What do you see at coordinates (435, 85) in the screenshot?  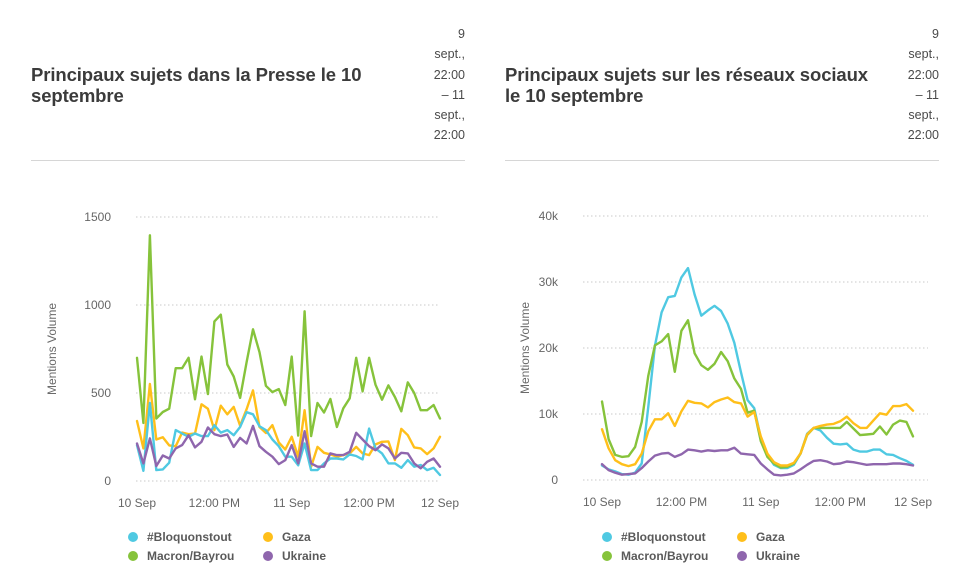 I see `press-date-range: 9 sept., 22:00 – 11 sept., 22:00` at bounding box center [435, 85].